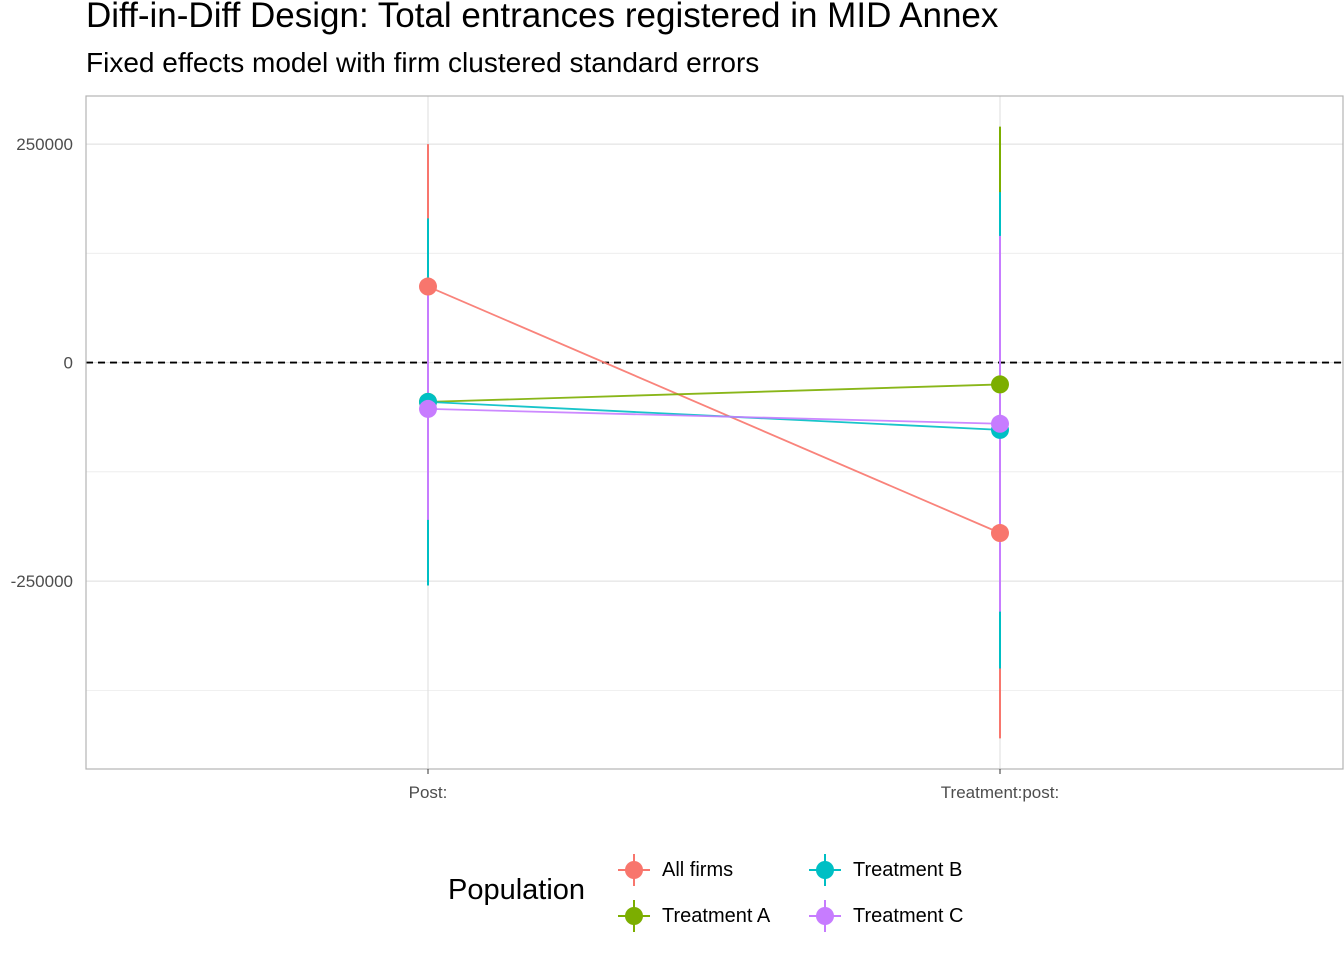 The image size is (1344, 960). I want to click on estimate-points, so click(714, 410).